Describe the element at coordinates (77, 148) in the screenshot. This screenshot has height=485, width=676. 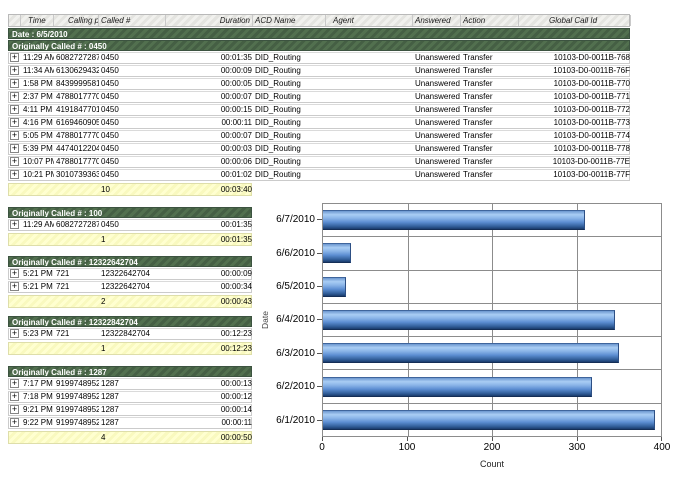
I see `cell-calling: 4474012204` at that location.